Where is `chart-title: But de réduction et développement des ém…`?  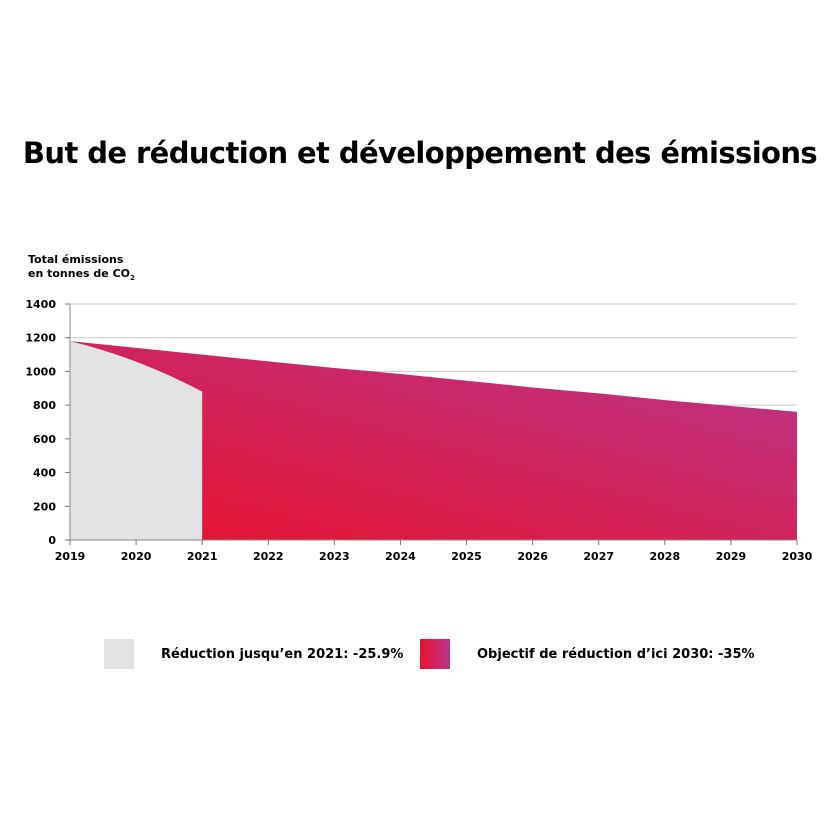 chart-title: But de réduction et développement des ém… is located at coordinates (420, 153).